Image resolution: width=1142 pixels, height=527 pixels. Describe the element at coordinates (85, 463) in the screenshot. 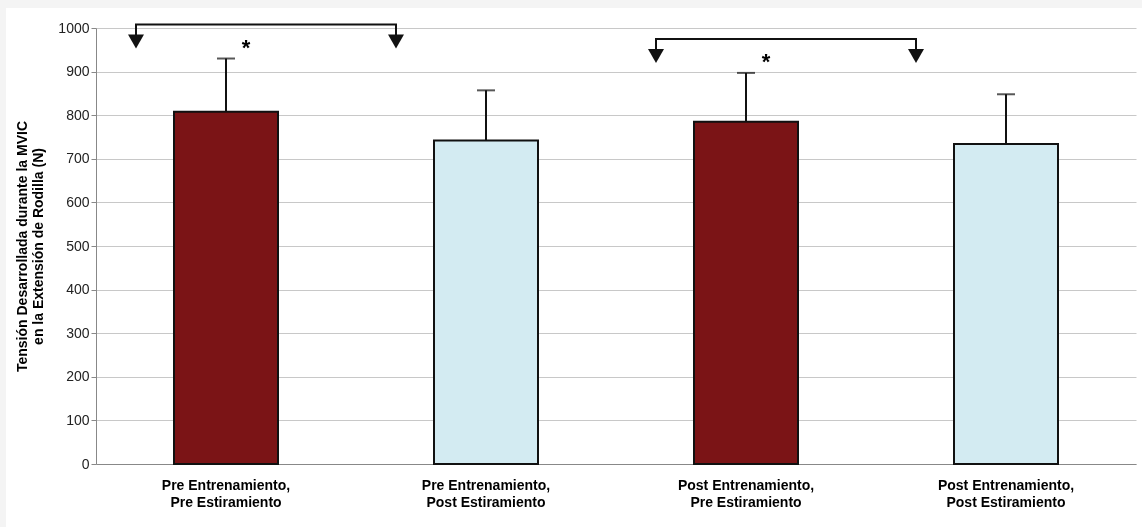

I see `y-tick-label: 0` at that location.